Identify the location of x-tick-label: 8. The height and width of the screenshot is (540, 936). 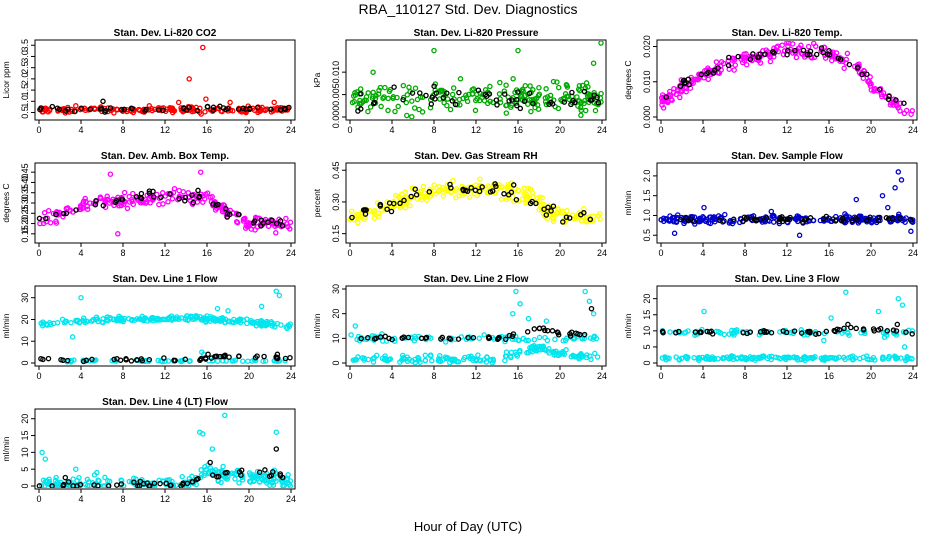
(122, 253).